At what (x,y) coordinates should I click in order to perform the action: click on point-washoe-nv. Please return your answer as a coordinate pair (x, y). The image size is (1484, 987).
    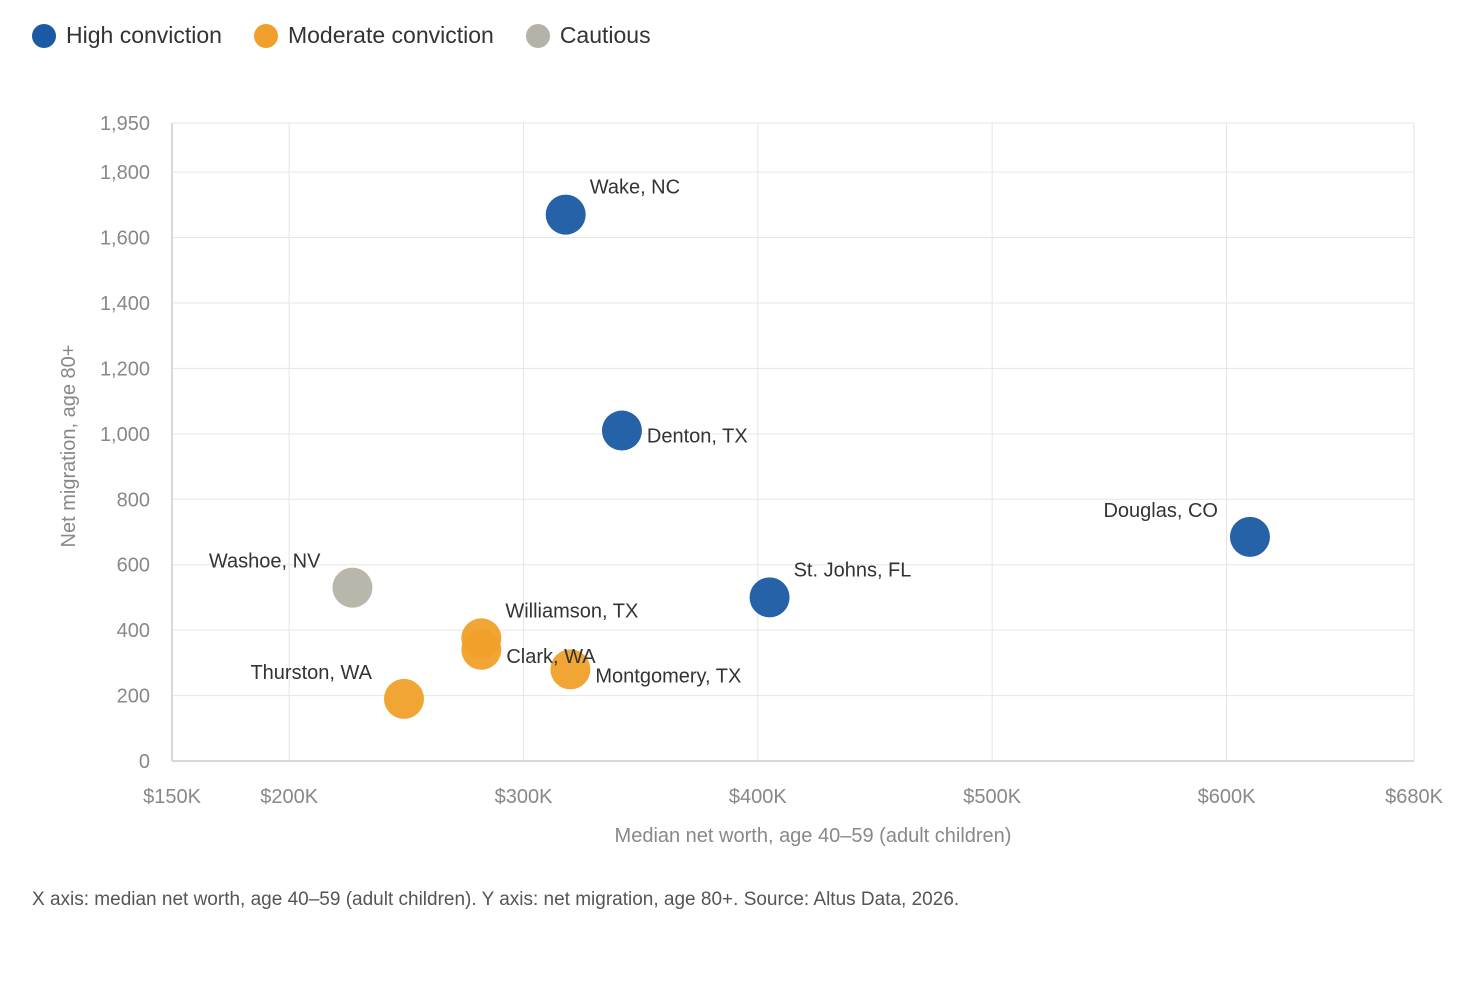
    Looking at the image, I should click on (352, 587).